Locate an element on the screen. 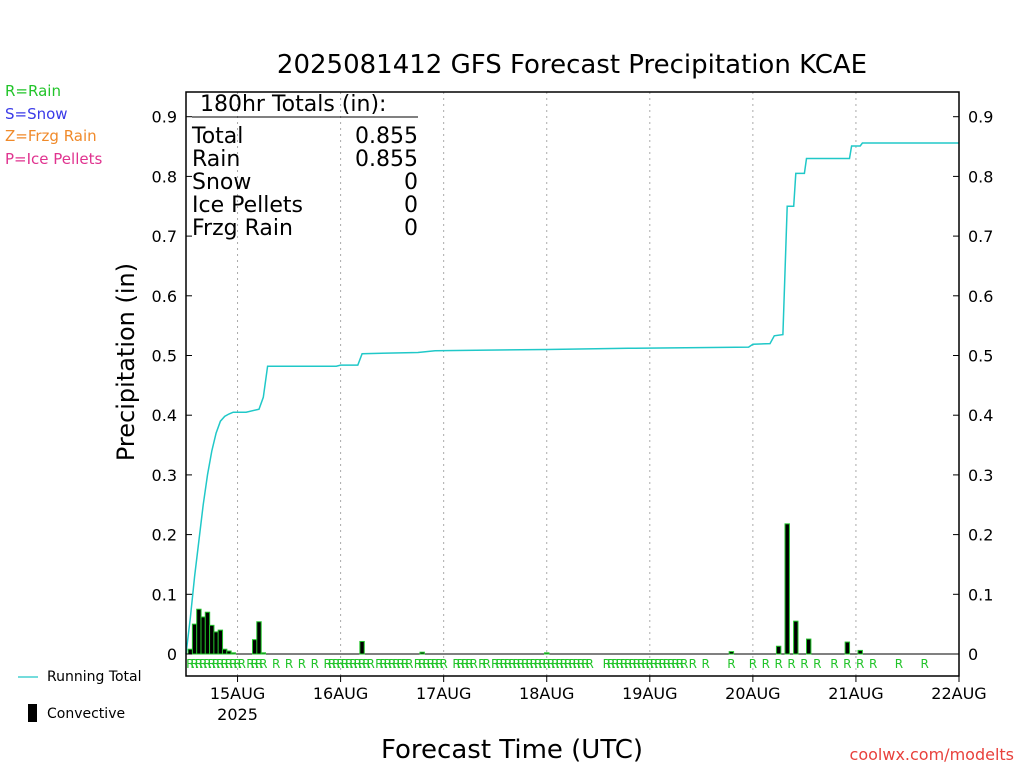  y-tick-label-left: 0.4 is located at coordinates (164, 415).